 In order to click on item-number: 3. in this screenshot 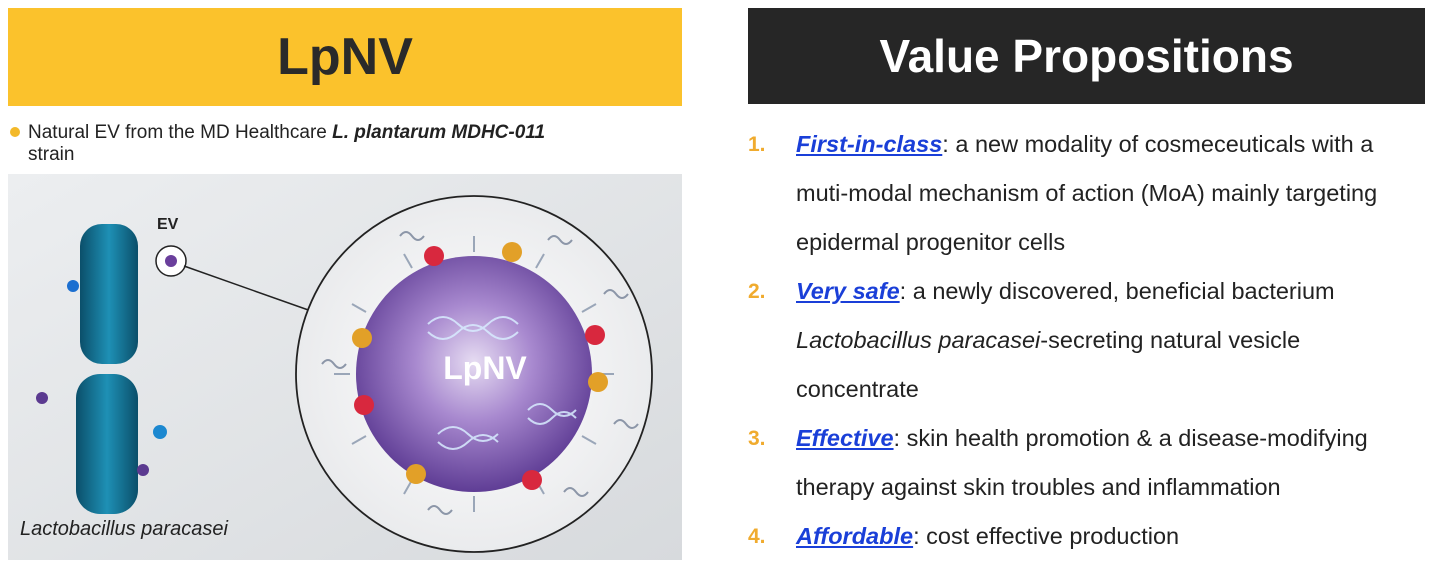, I will do `click(757, 438)`.